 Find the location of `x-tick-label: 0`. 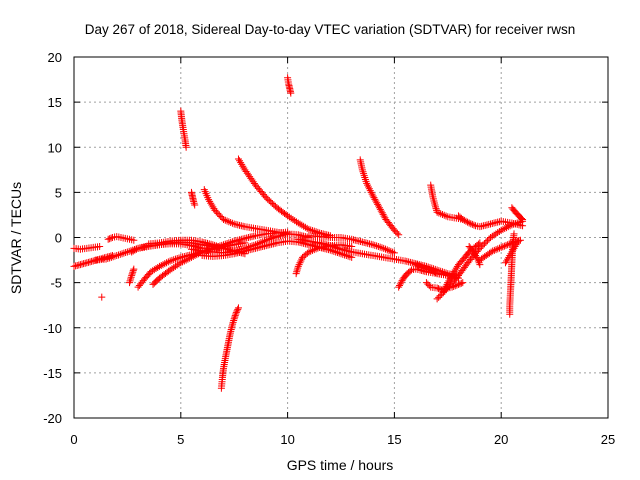

x-tick-label: 0 is located at coordinates (73, 439).